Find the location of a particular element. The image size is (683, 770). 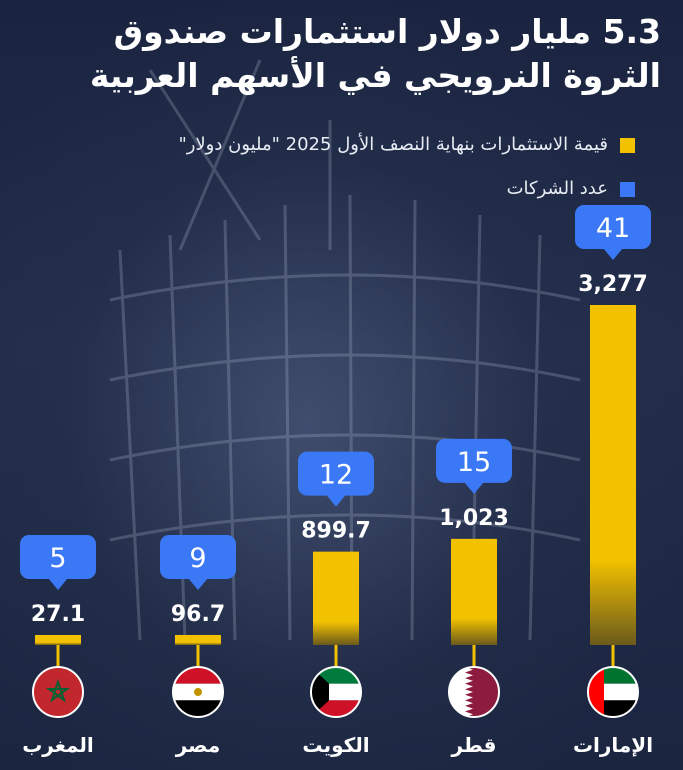

investment-value-label: 3,277 is located at coordinates (613, 284).